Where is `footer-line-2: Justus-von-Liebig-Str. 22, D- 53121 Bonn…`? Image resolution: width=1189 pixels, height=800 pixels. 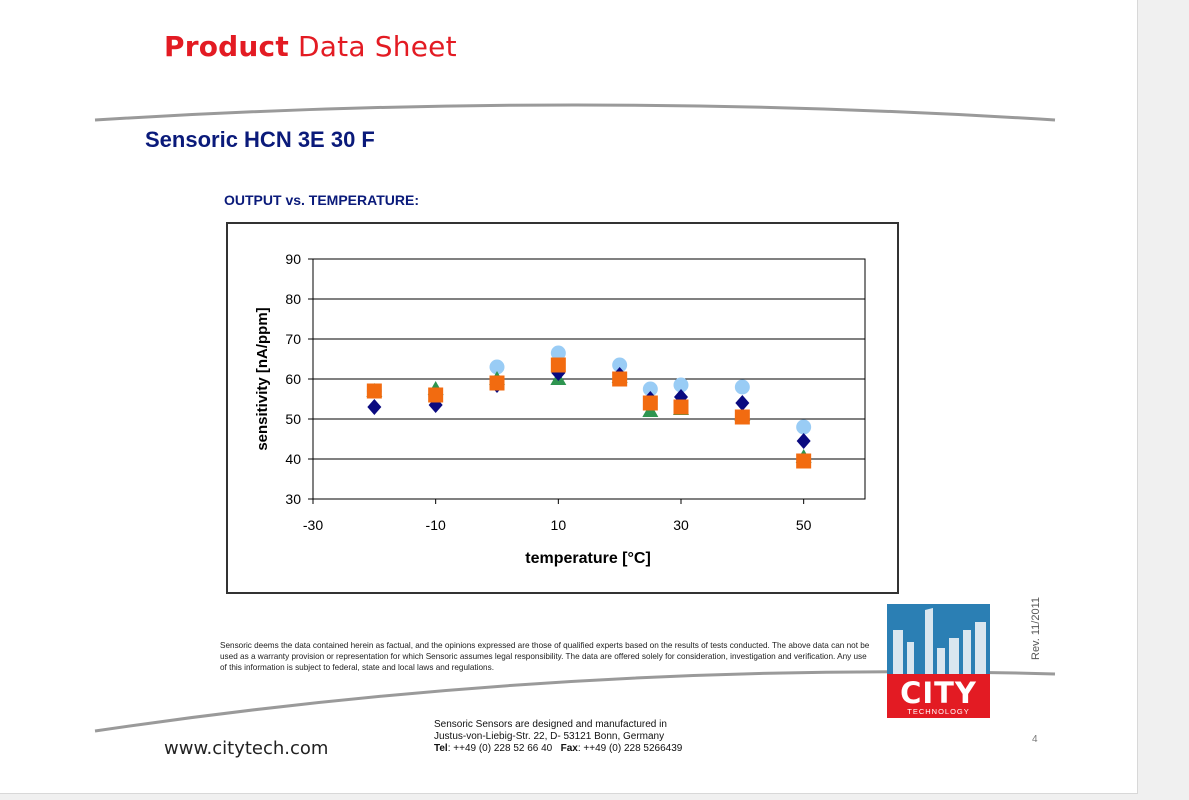
footer-line-2: Justus-von-Liebig-Str. 22, D- 53121 Bonn… is located at coordinates (549, 736).